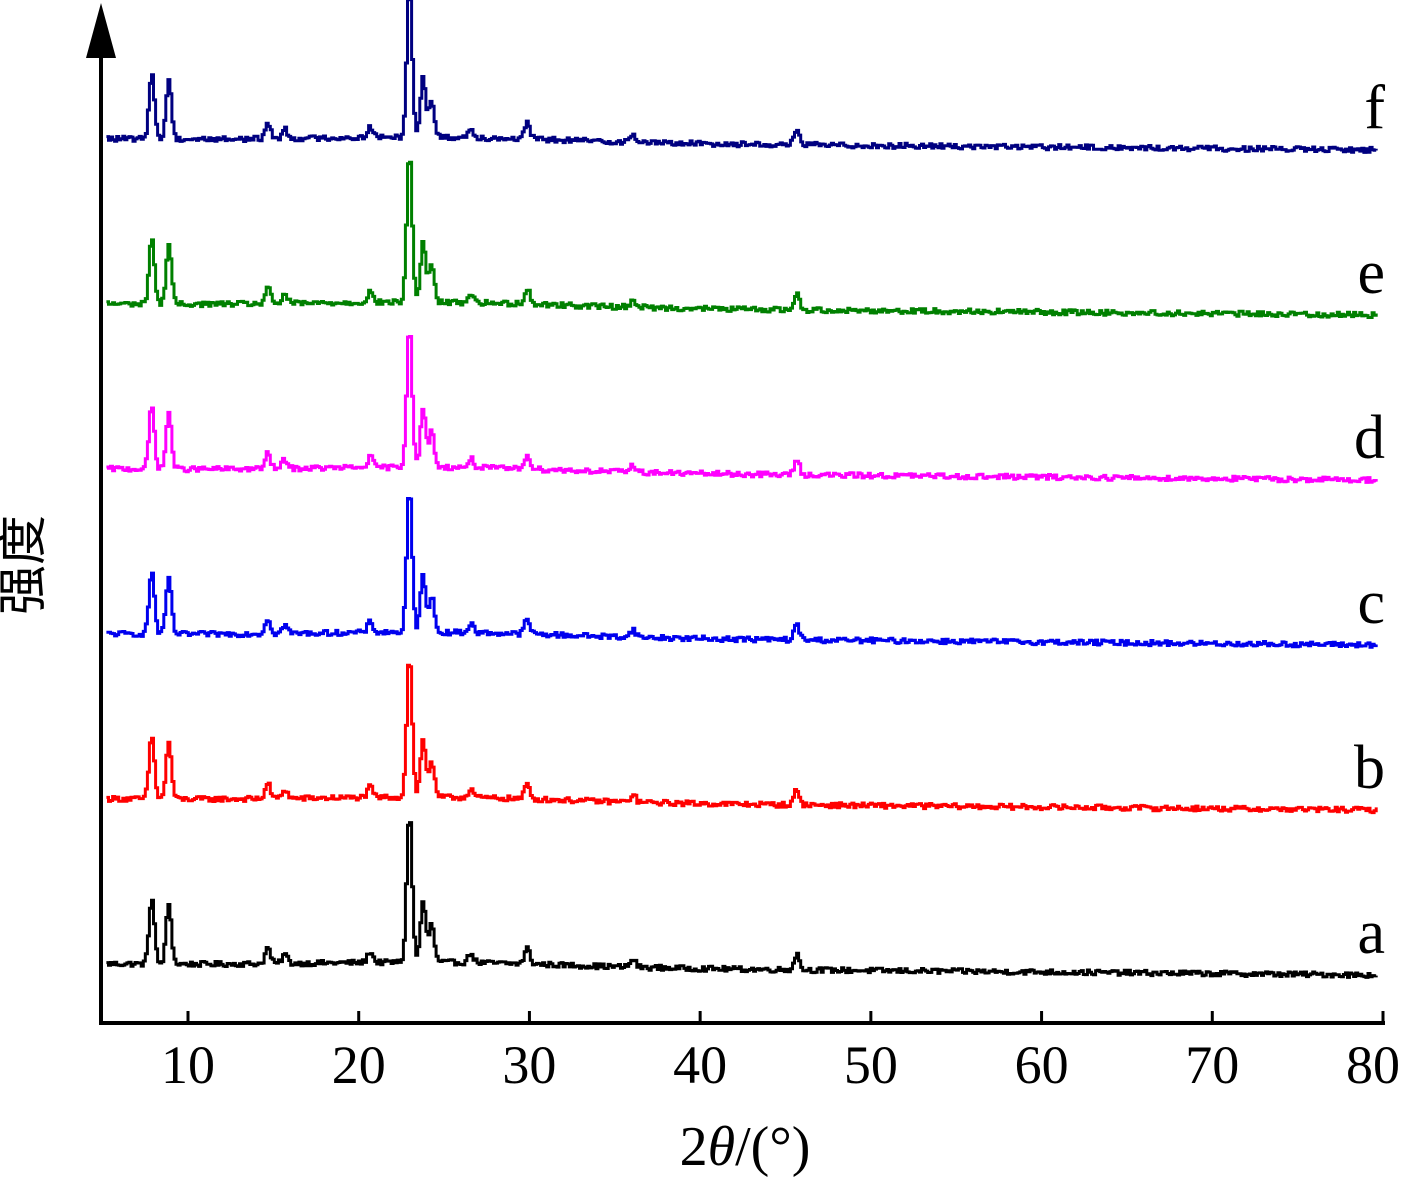 The width and height of the screenshot is (1417, 1181). I want to click on series-labels: a b c d e f, so click(1369, 520).